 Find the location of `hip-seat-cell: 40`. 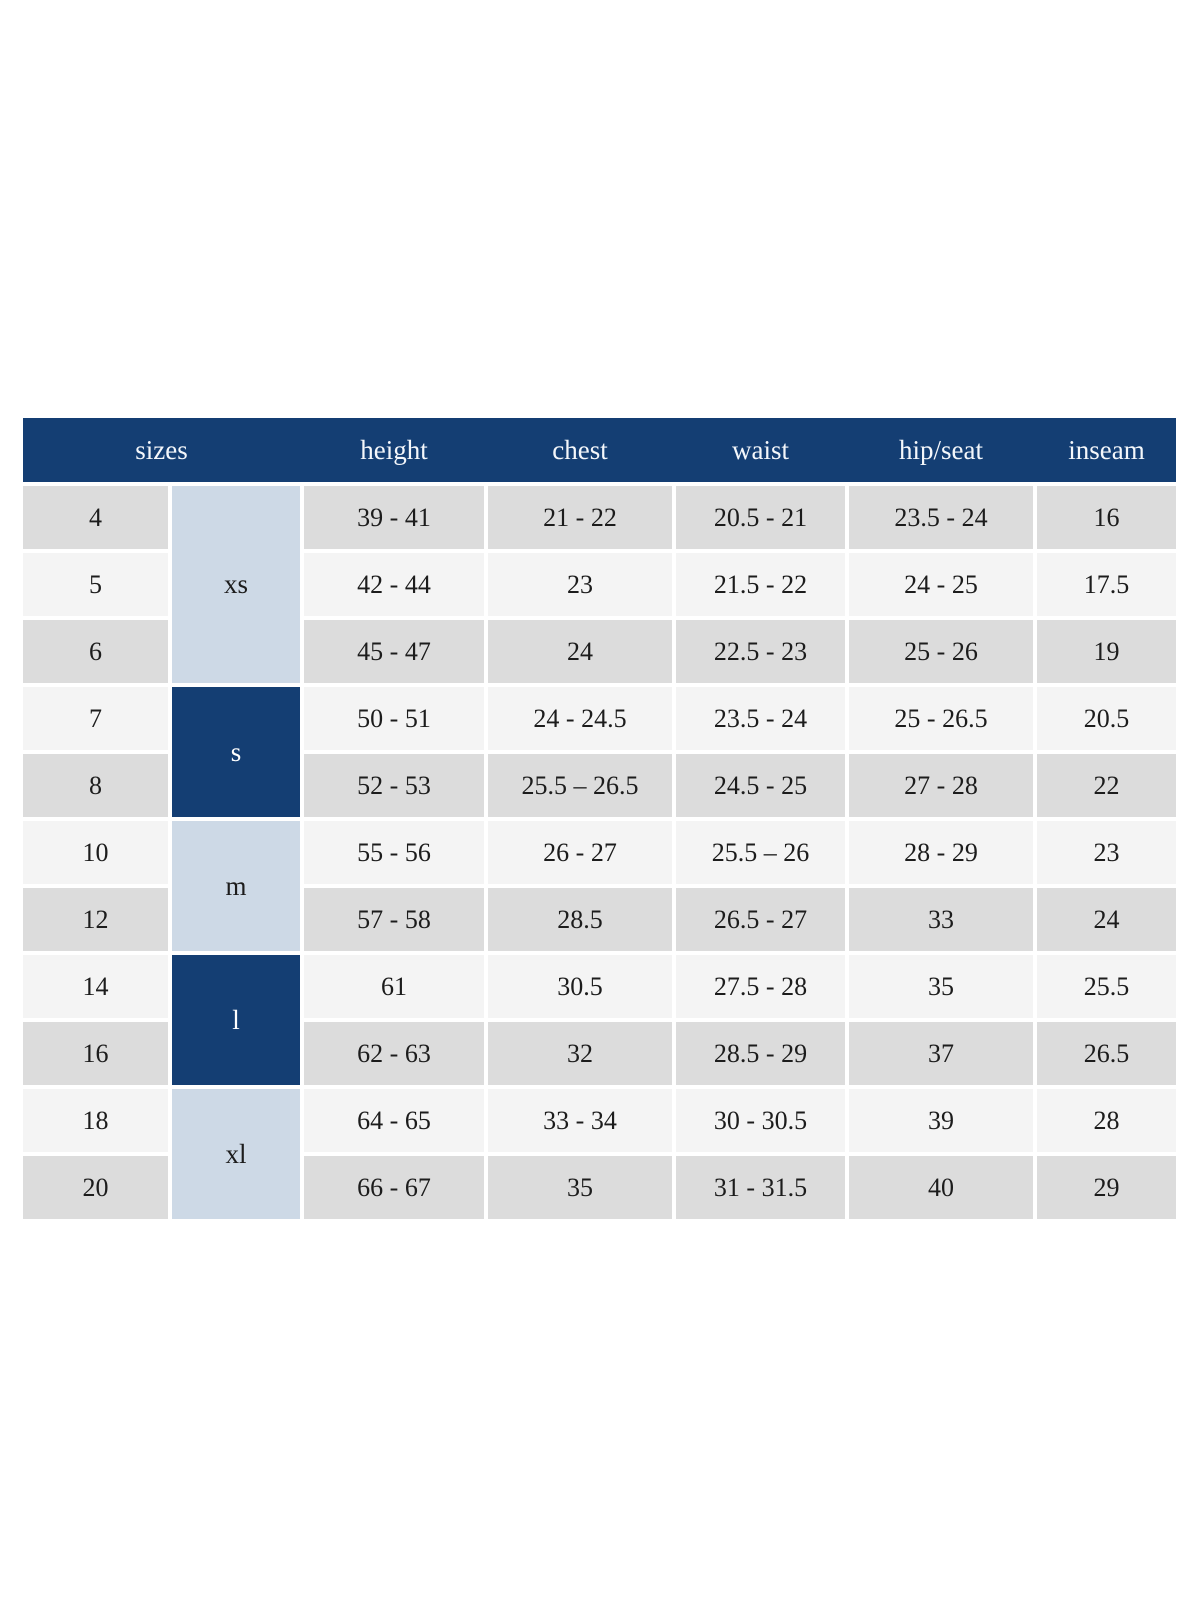

hip-seat-cell: 40 is located at coordinates (941, 1187).